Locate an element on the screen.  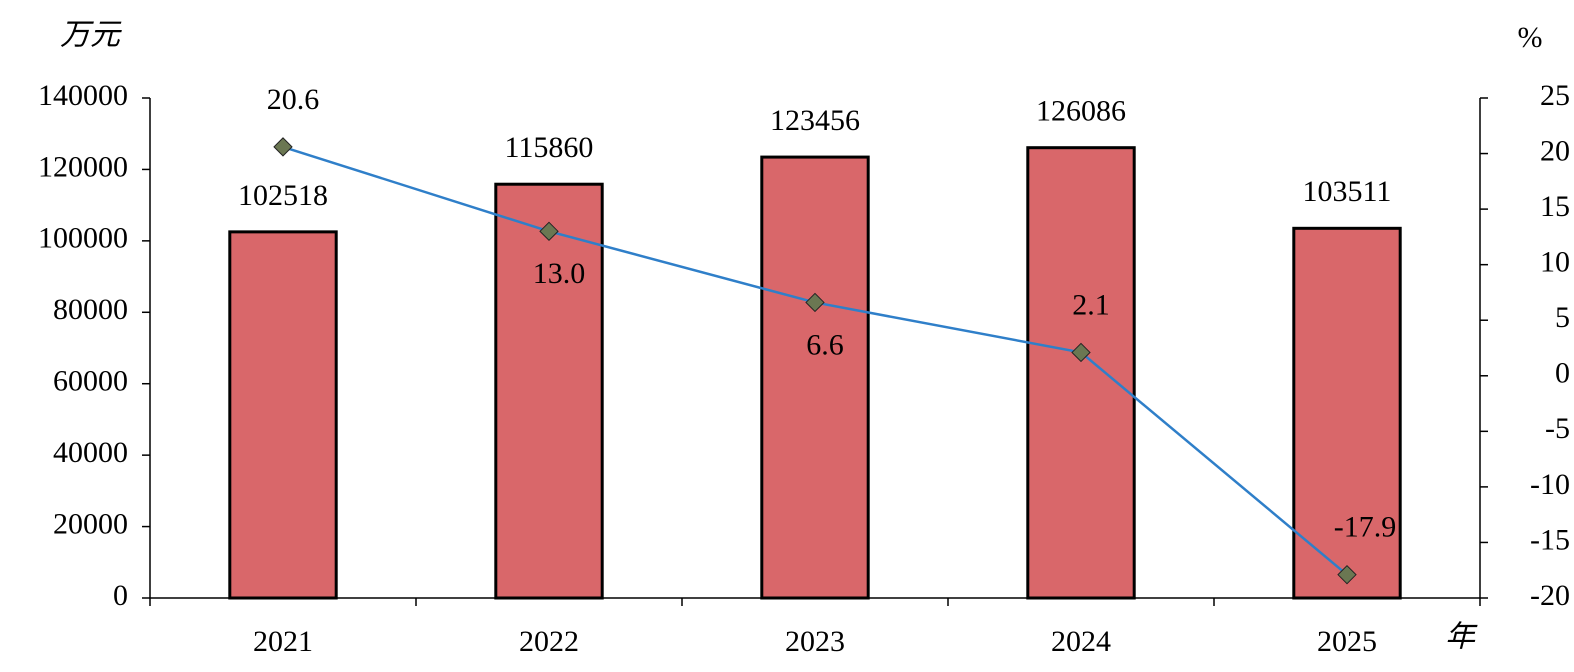
x-tick-label: 2022 is located at coordinates (549, 641).